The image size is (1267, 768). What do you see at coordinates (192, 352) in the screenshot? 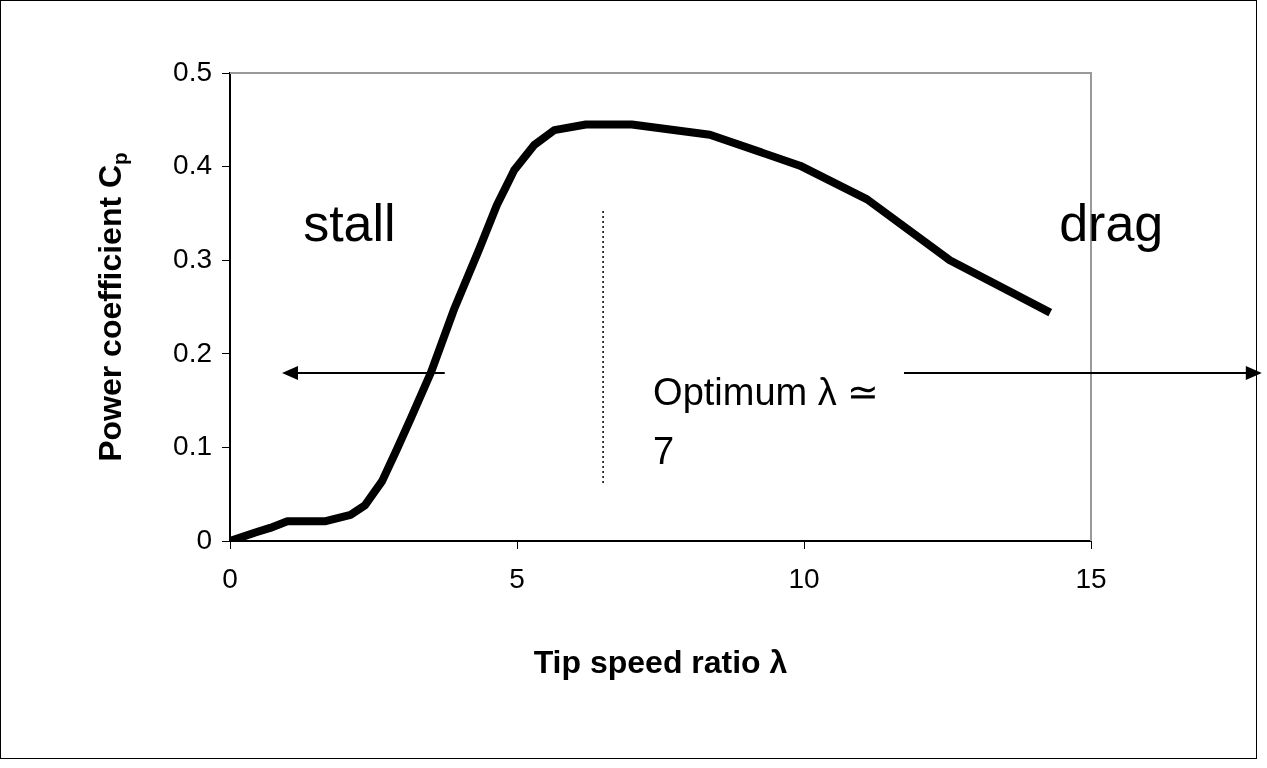
I see `y-tick-label: 0.2` at bounding box center [192, 352].